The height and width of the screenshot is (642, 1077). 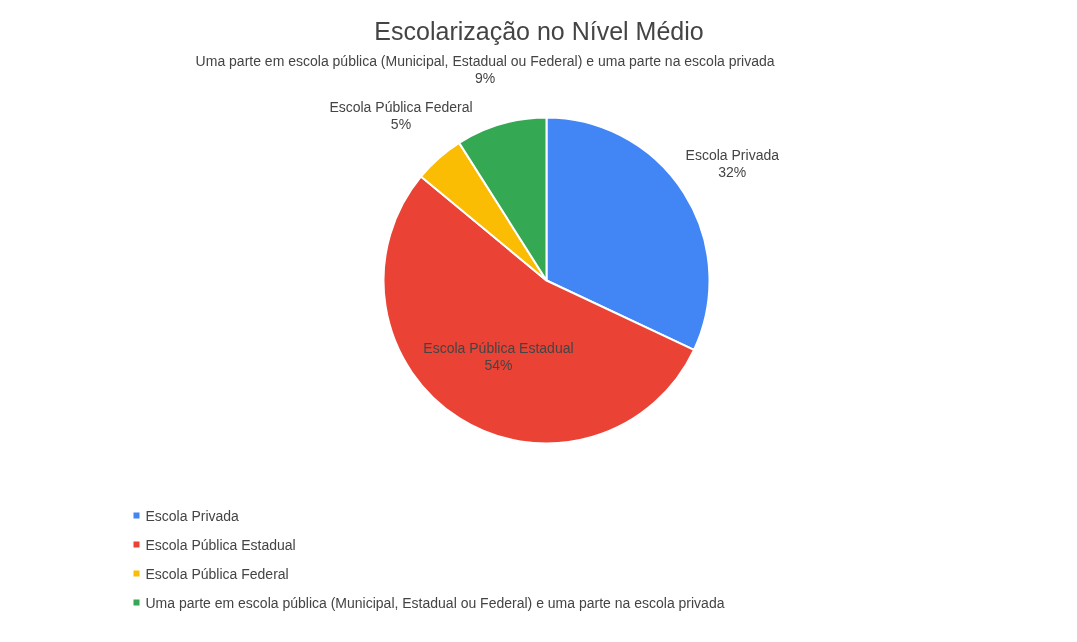 What do you see at coordinates (732, 154) in the screenshot?
I see `slice-label: Escola Privada` at bounding box center [732, 154].